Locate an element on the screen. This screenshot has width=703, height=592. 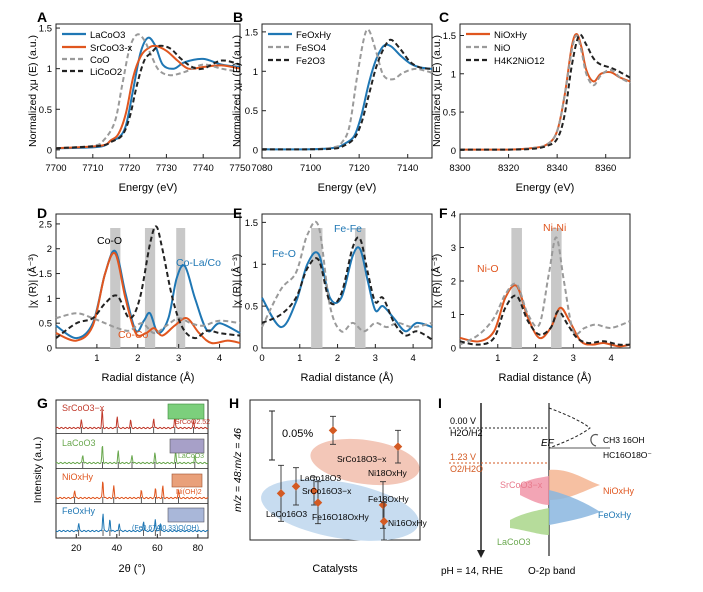
i-bottom-left: pH = 14, RHE is located at coordinates (472, 571).